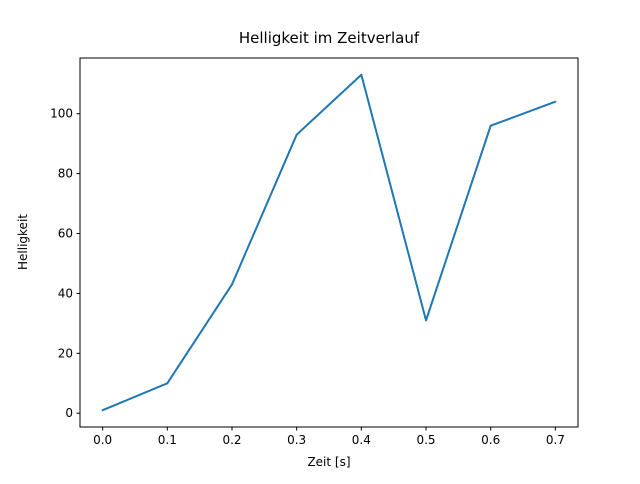  Describe the element at coordinates (69, 413) in the screenshot. I see `y-tick-label: 0` at that location.